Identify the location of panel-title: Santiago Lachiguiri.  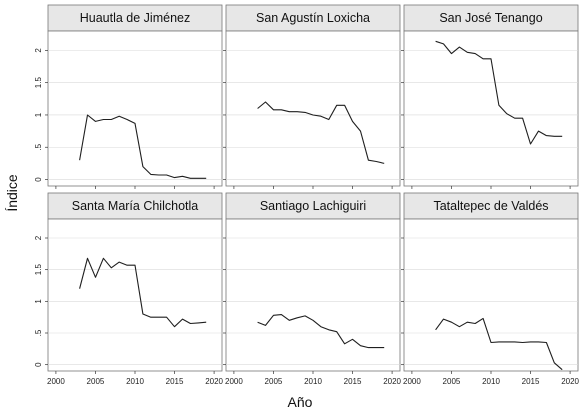
(313, 206).